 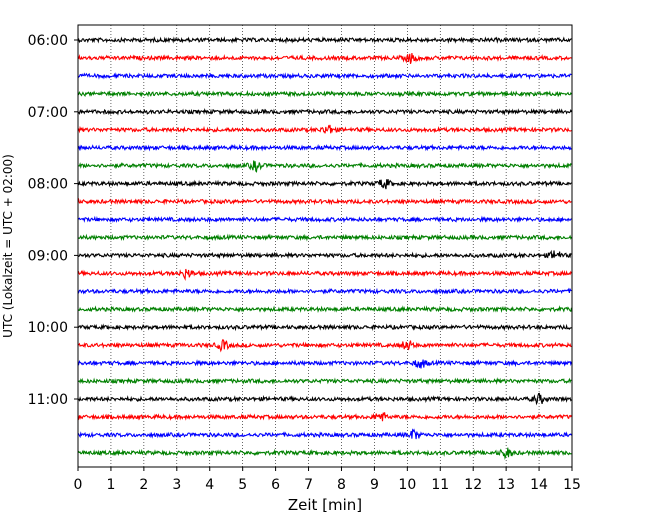 What do you see at coordinates (506, 485) in the screenshot?
I see `x-tick-label: 13` at bounding box center [506, 485].